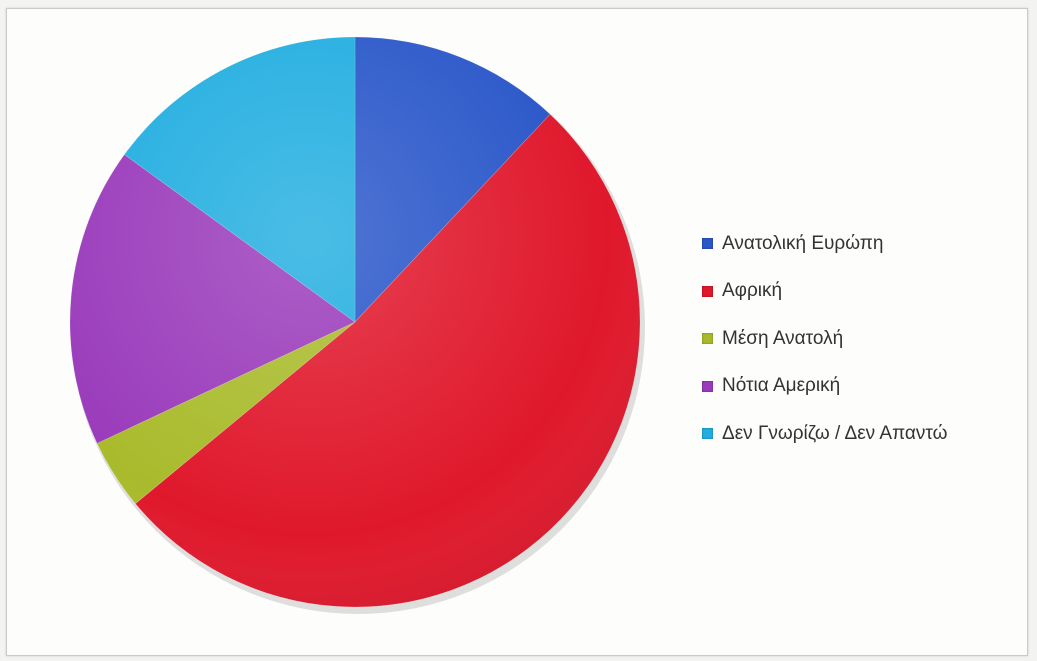 Image resolution: width=1037 pixels, height=661 pixels. I want to click on legend-item-middle-east: Μέση Ανατολή, so click(824, 339).